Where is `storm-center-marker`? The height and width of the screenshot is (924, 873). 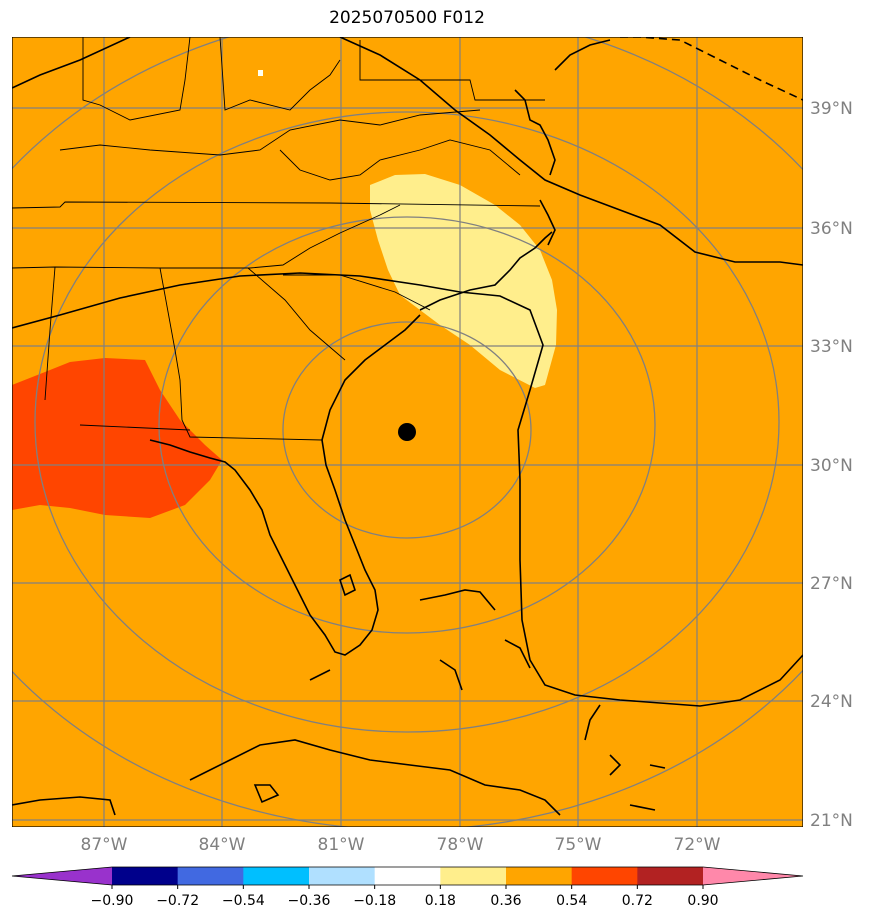
storm-center-marker is located at coordinates (407, 432).